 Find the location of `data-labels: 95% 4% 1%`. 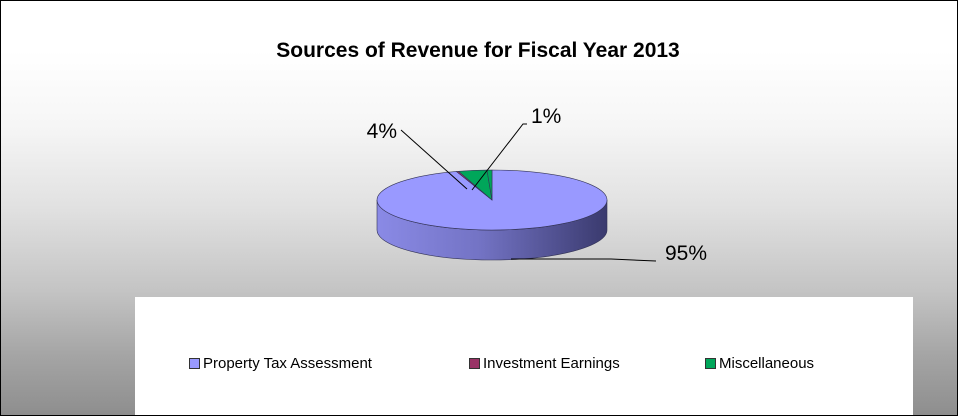

data-labels: 95% 4% 1% is located at coordinates (537, 185).